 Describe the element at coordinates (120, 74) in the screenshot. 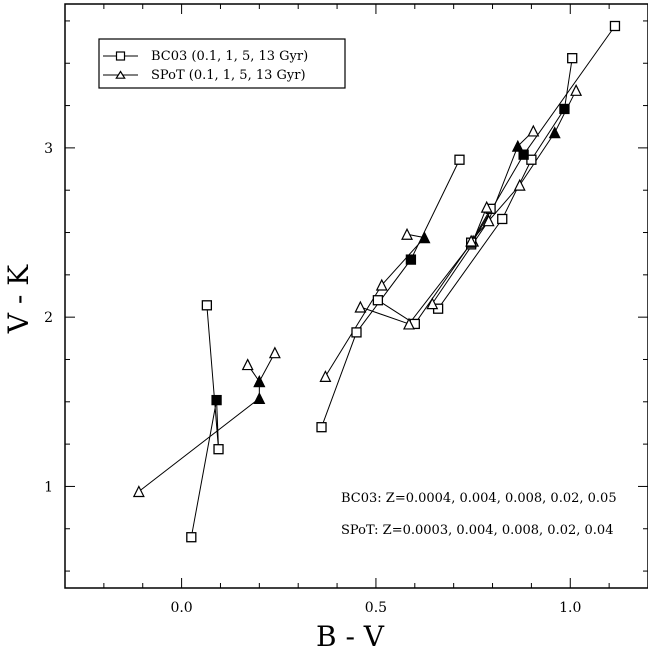

I see `legend-spot-marker-icon` at that location.